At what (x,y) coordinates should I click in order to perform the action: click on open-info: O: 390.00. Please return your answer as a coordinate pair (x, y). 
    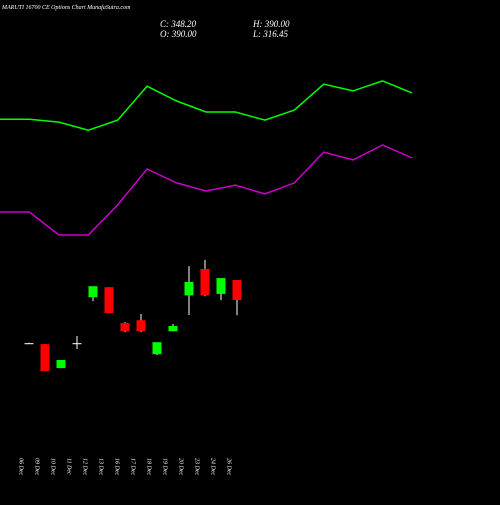
    Looking at the image, I should click on (178, 34).